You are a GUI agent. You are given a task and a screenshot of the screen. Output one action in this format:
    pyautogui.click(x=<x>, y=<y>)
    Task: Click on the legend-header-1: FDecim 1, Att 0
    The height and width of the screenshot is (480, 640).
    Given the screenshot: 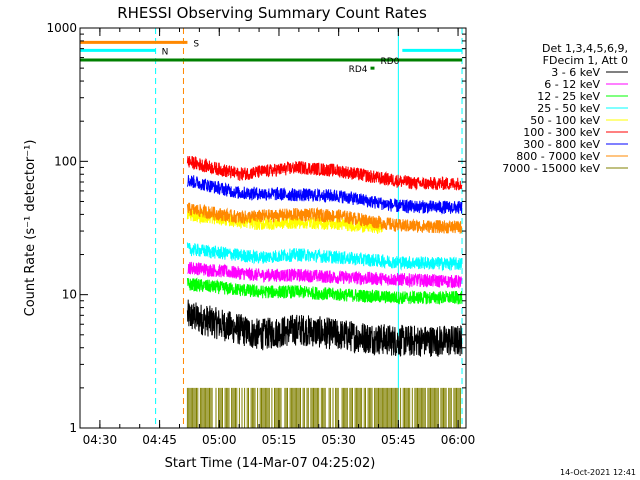 What is the action you would take?
    pyautogui.click(x=585, y=60)
    